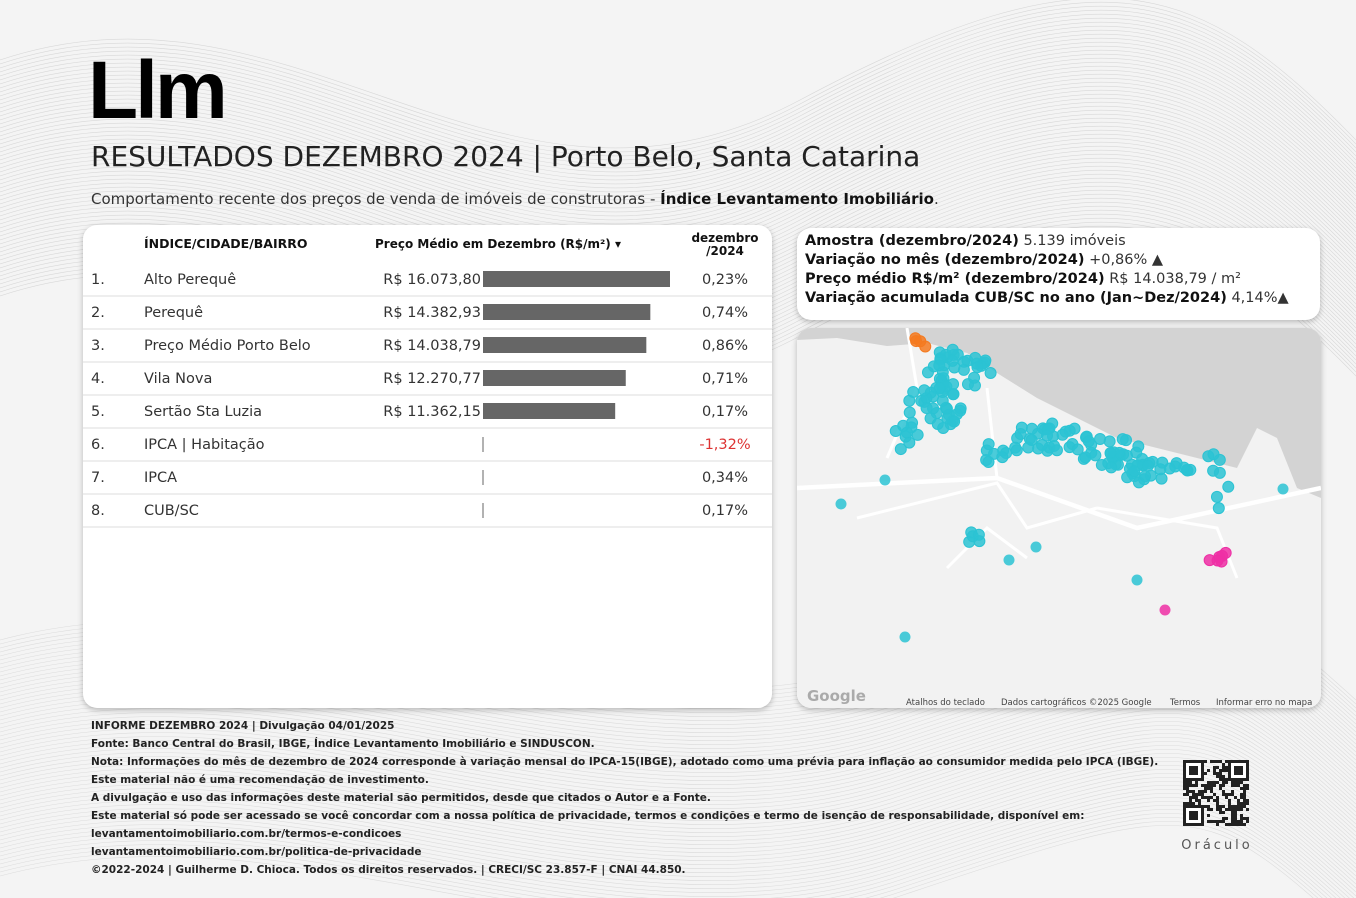  I want to click on summary-value: R$ 14.038,79 / m², so click(1175, 279).